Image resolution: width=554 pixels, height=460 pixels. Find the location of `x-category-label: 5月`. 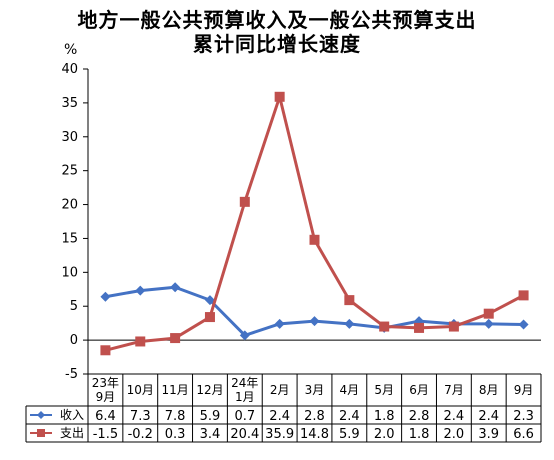

x-category-label: 5月 is located at coordinates (384, 390).